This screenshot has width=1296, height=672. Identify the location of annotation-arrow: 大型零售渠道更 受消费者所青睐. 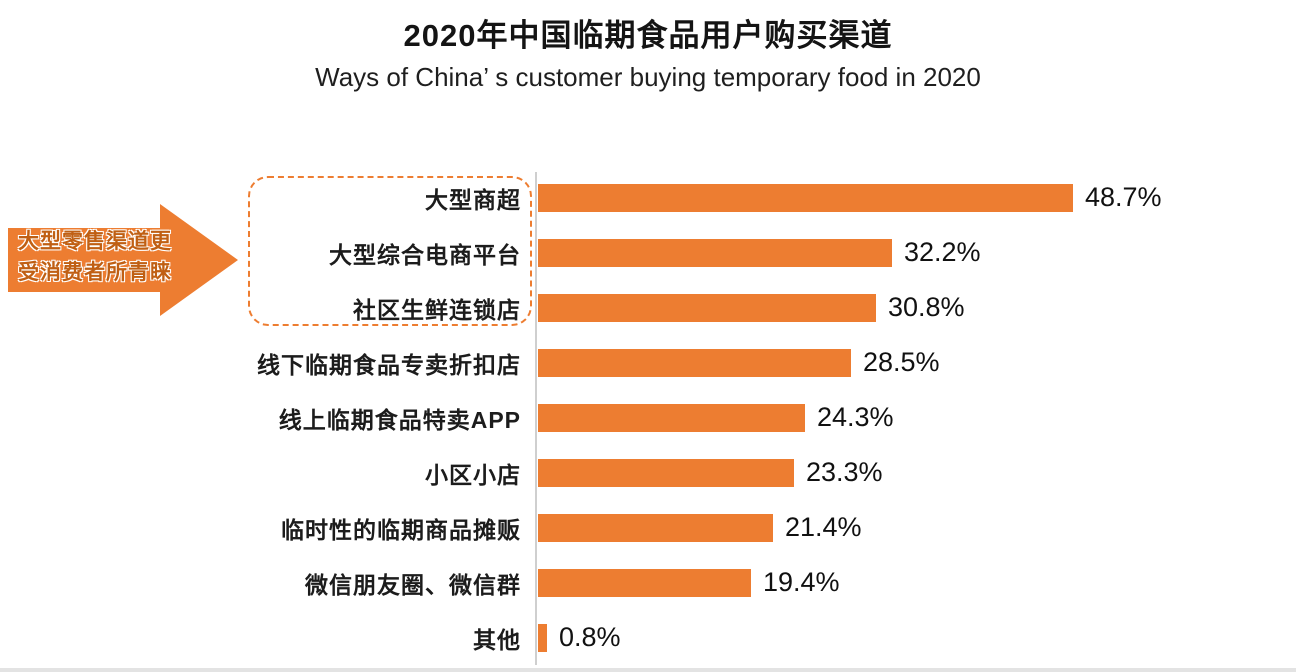
(124, 260).